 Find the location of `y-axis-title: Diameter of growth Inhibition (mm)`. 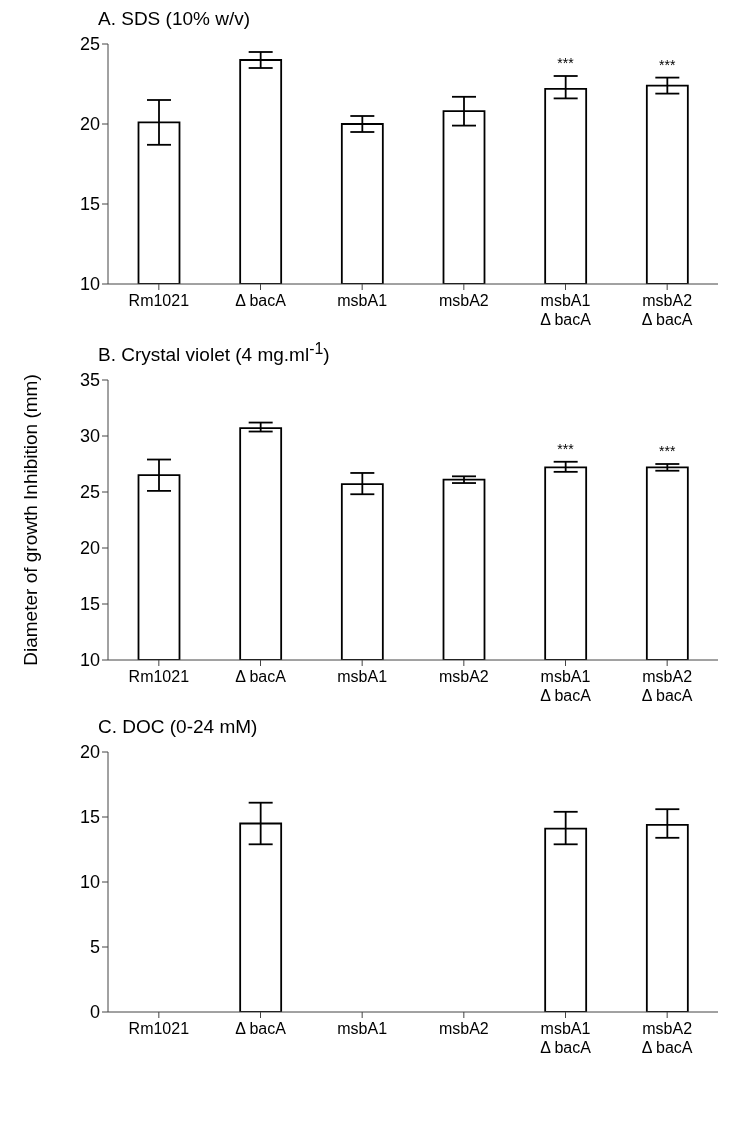

y-axis-title: Diameter of growth Inhibition (mm) is located at coordinates (30, 520).